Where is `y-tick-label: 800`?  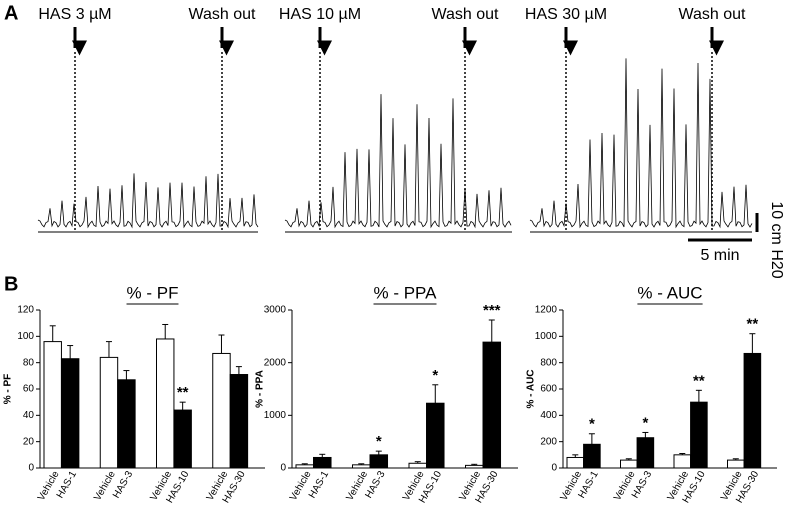 y-tick-label: 800 is located at coordinates (548, 362).